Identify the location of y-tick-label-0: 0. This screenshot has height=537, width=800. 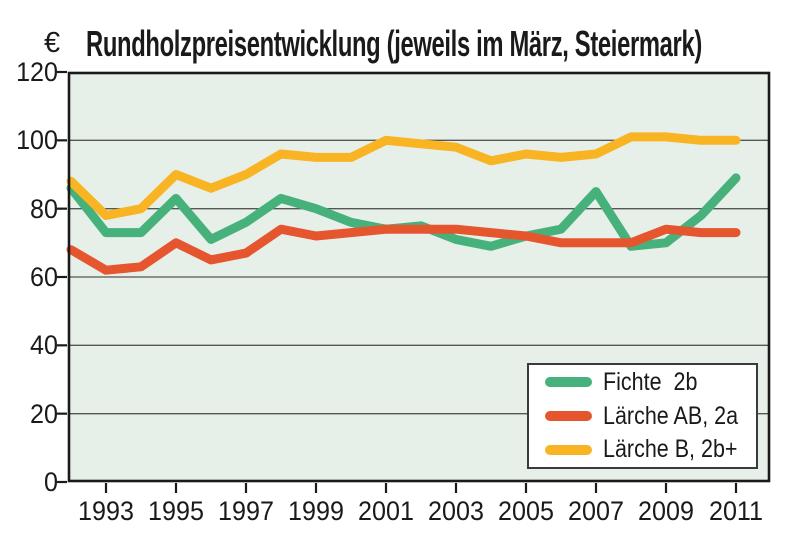
(51, 482).